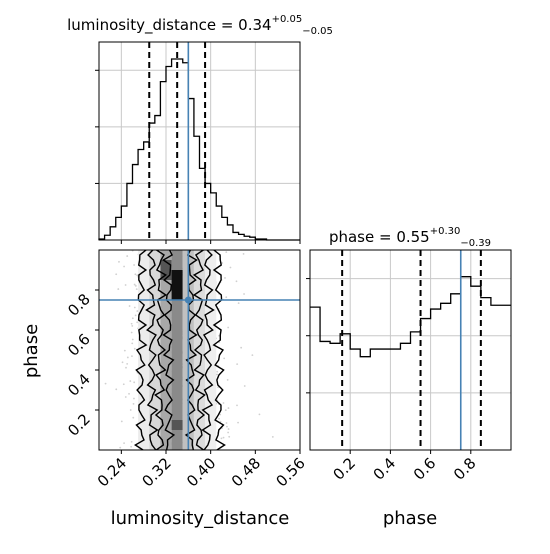  Describe the element at coordinates (246, 472) in the screenshot. I see `x-tick-label: 0.48` at that location.